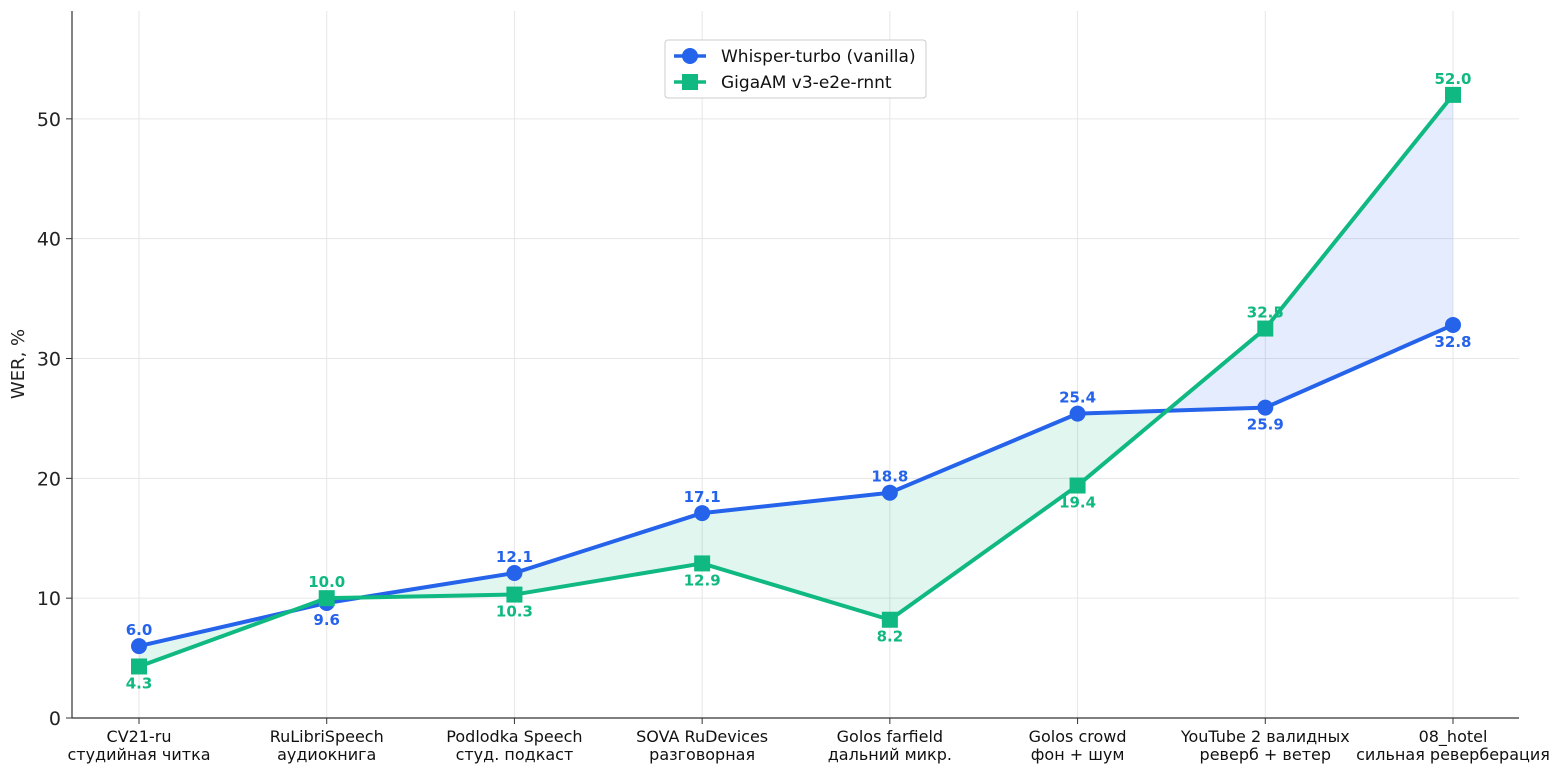 This screenshot has height=775, width=1560. Describe the element at coordinates (1077, 503) in the screenshot. I see `gigaam-value-label: 19.4` at that location.